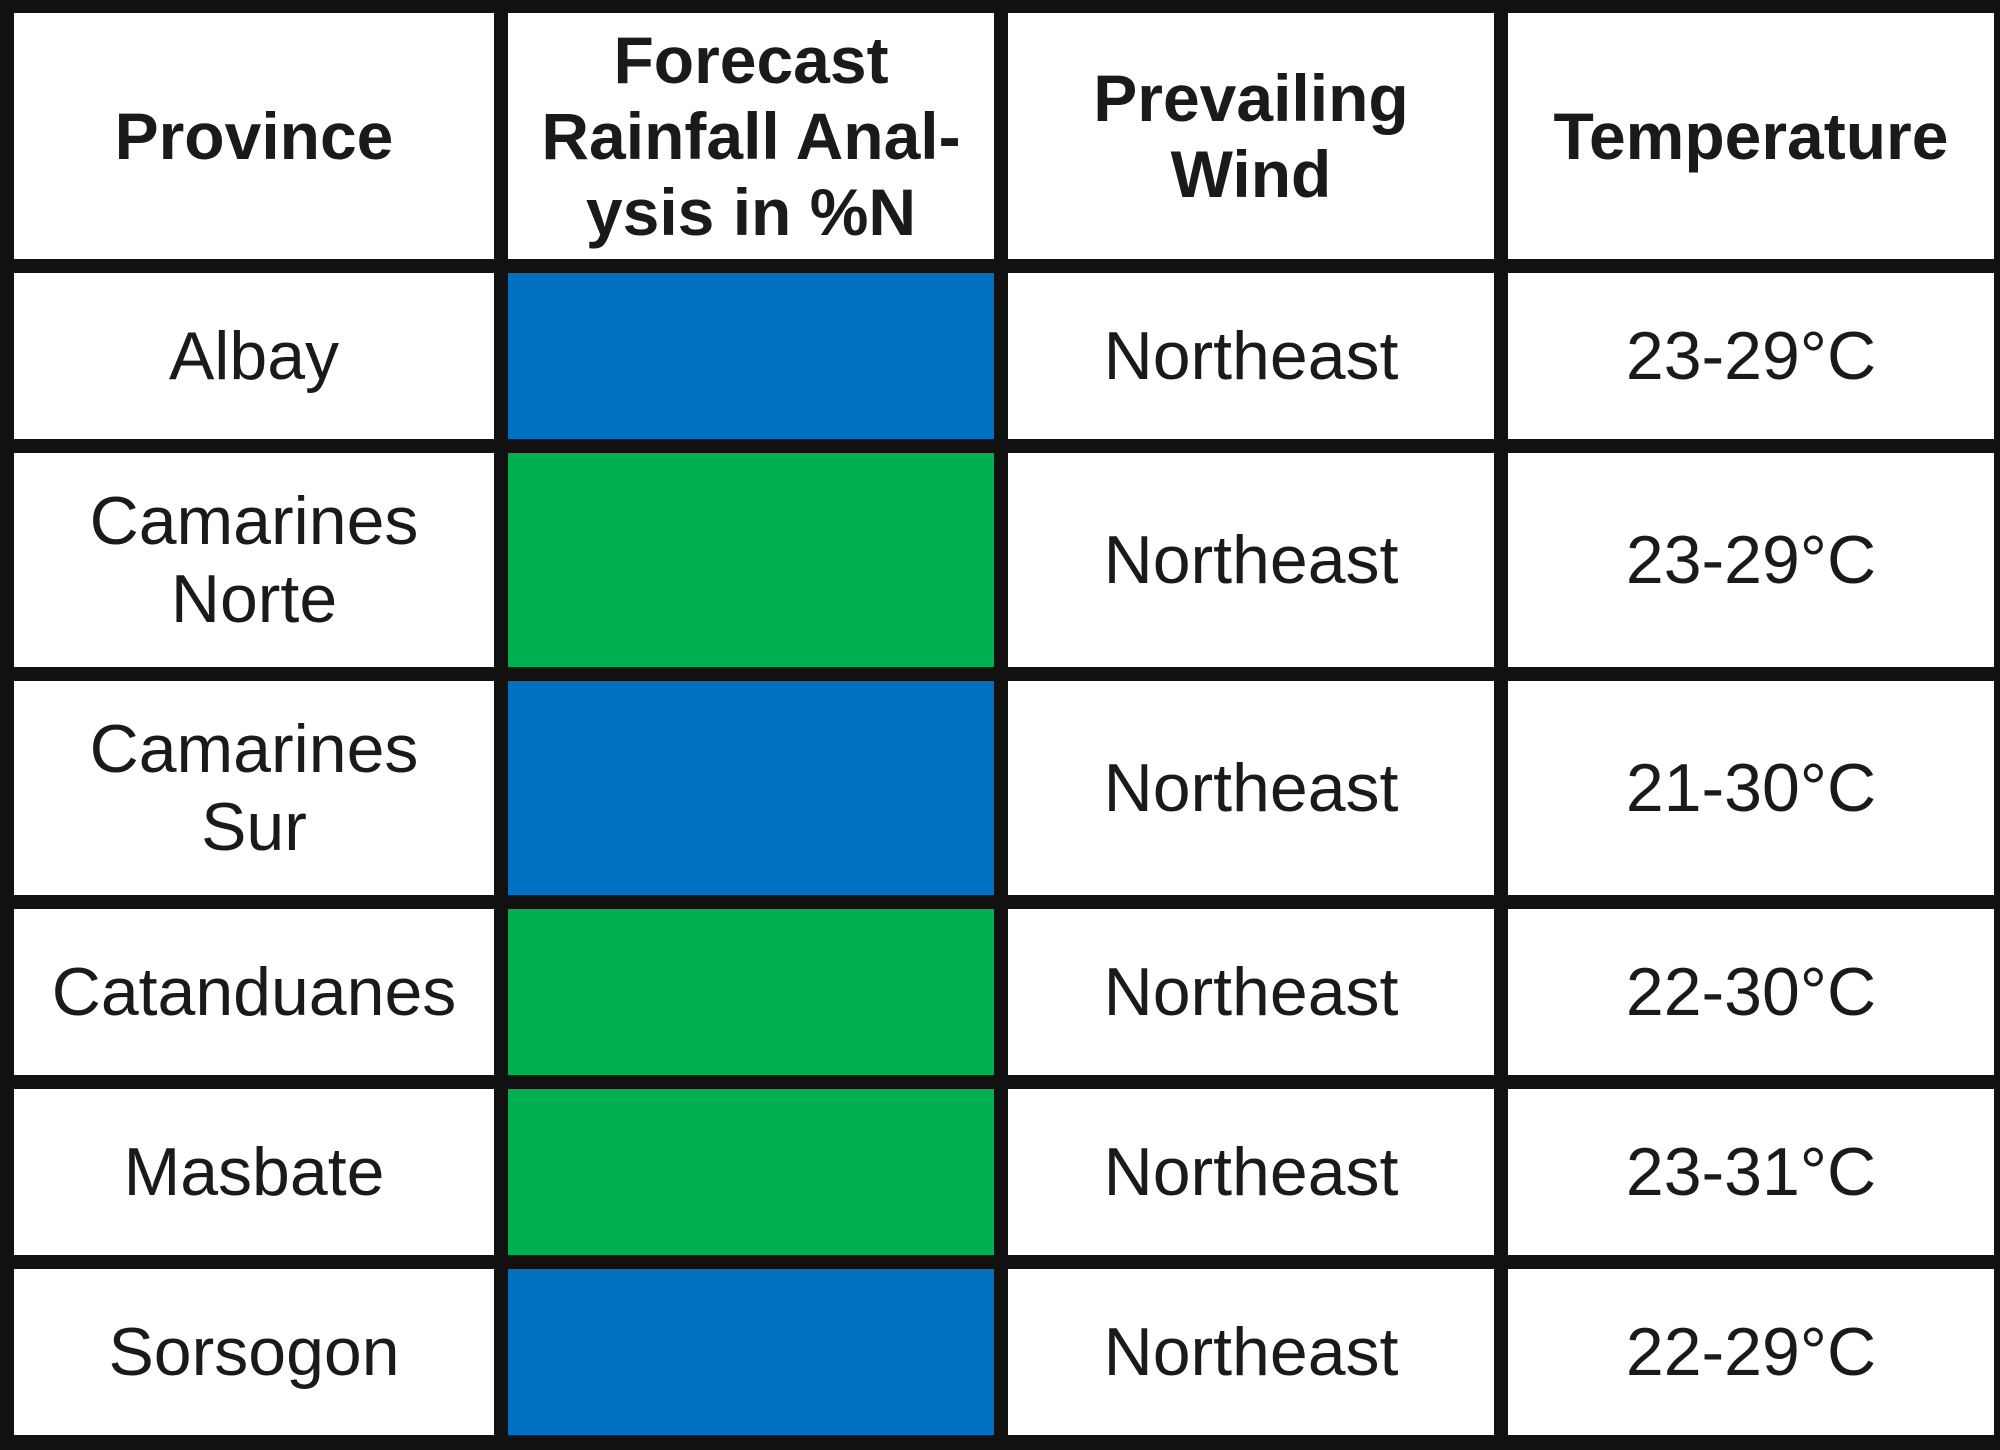 This screenshot has height=1450, width=2000. I want to click on province-cell: Catanduanes, so click(254, 991).